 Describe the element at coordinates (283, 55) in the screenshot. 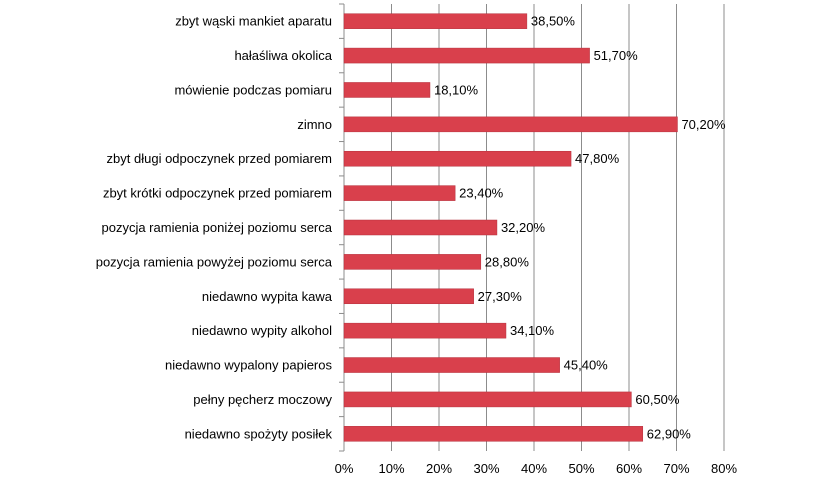

I see `category-label: hałaśliwa okolica` at that location.